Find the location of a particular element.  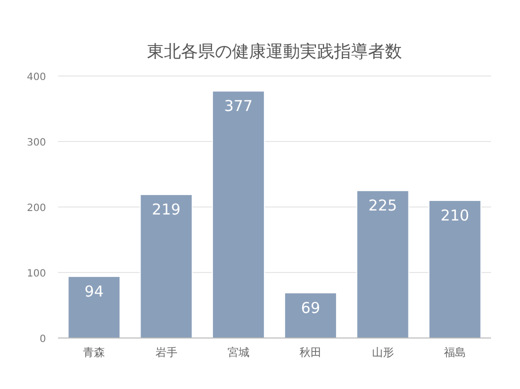

x-tick-label: 岩手 is located at coordinates (166, 352).